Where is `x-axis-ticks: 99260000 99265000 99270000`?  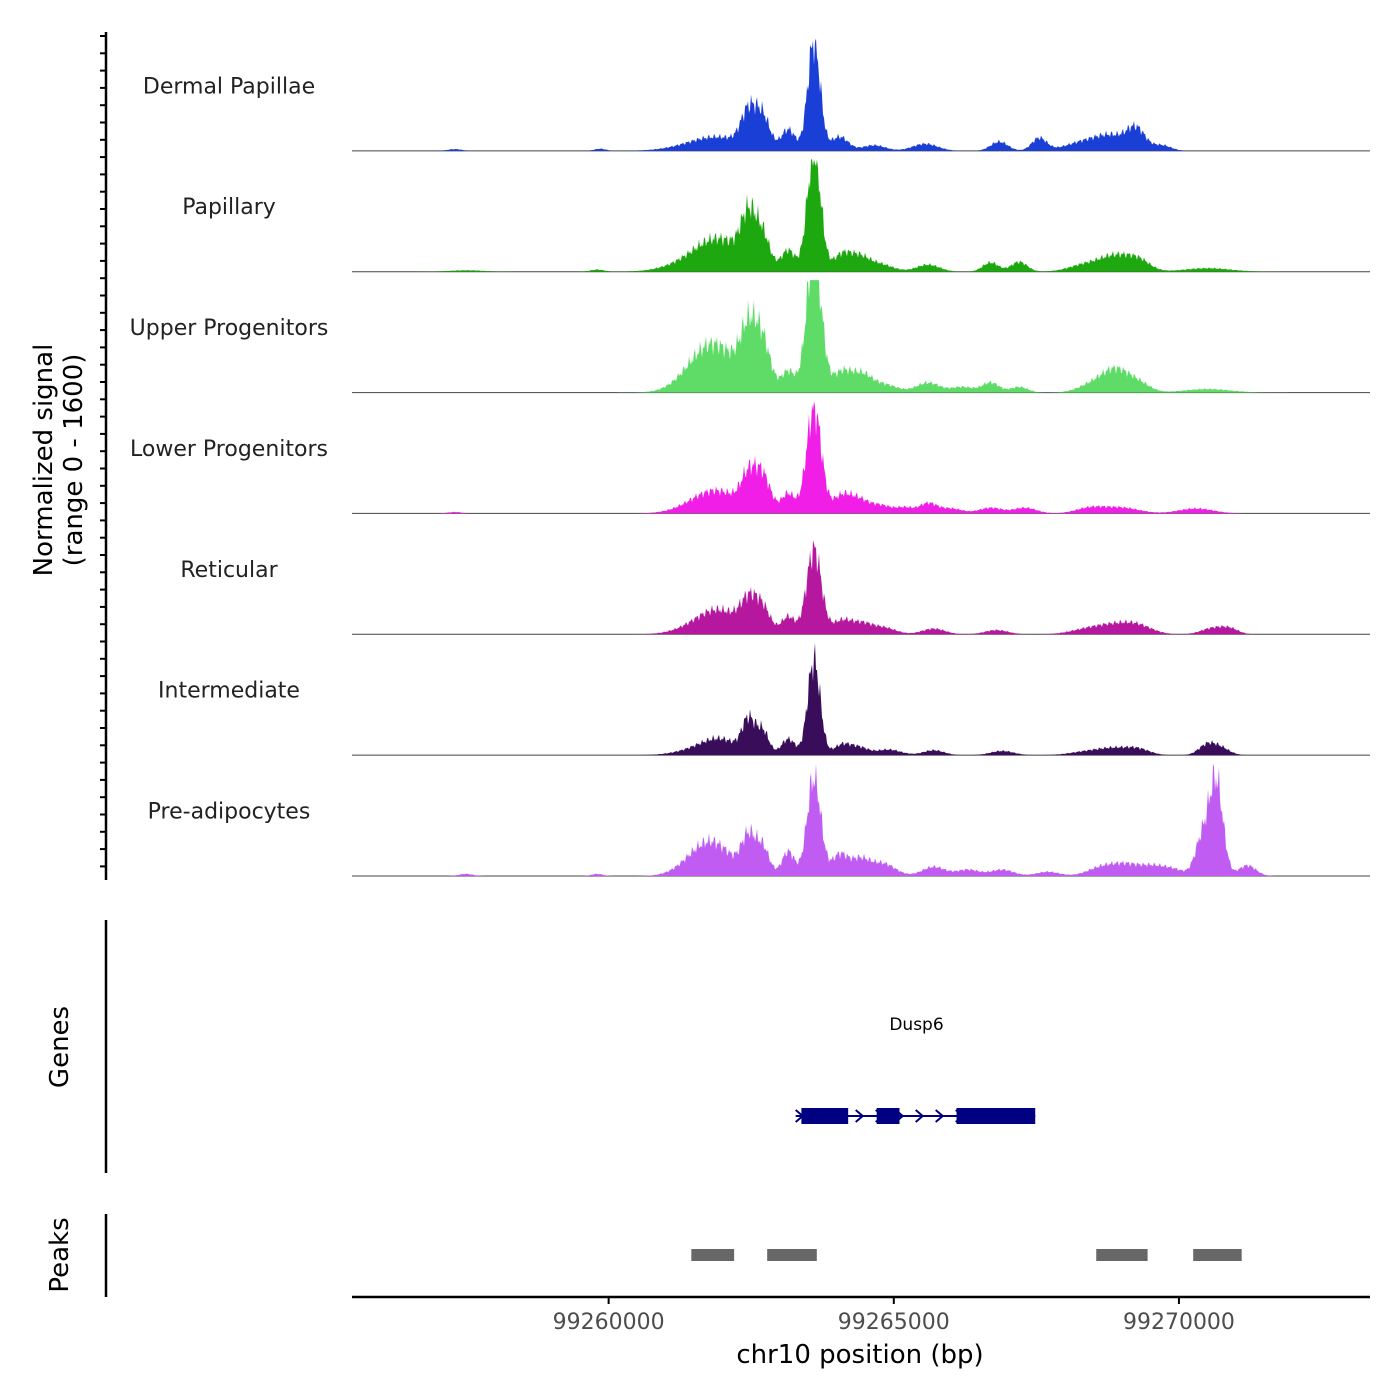
x-axis-ticks: 99260000 99265000 99270000 is located at coordinates (894, 1316).